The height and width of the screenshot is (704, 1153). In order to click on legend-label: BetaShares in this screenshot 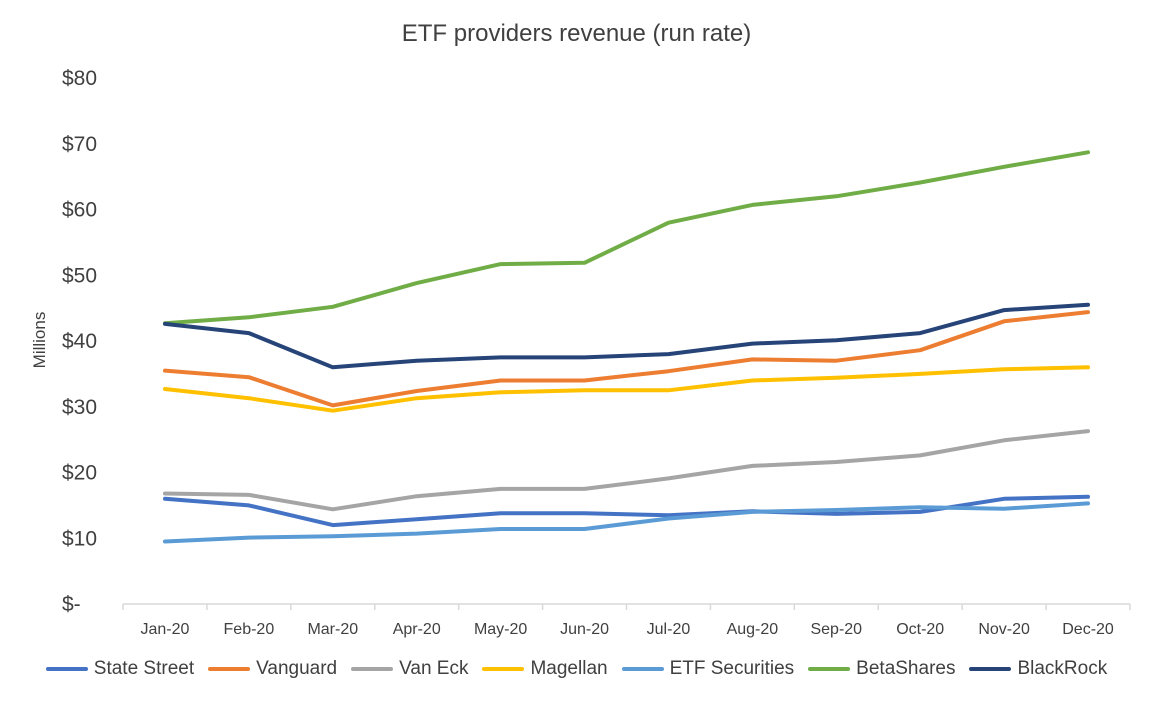, I will do `click(906, 668)`.